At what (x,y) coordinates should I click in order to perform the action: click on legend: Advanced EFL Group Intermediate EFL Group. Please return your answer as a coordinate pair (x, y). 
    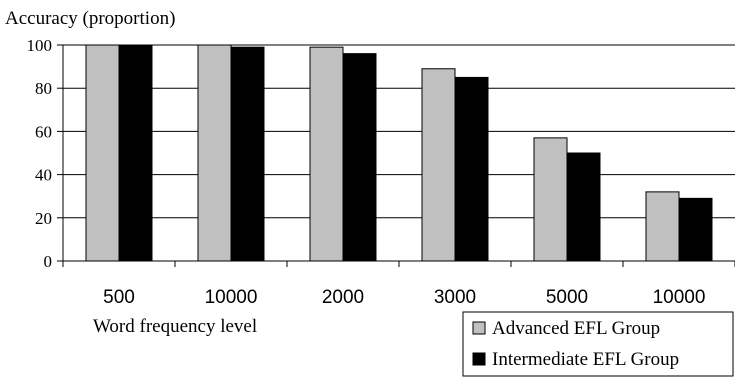
    Looking at the image, I should click on (598, 344).